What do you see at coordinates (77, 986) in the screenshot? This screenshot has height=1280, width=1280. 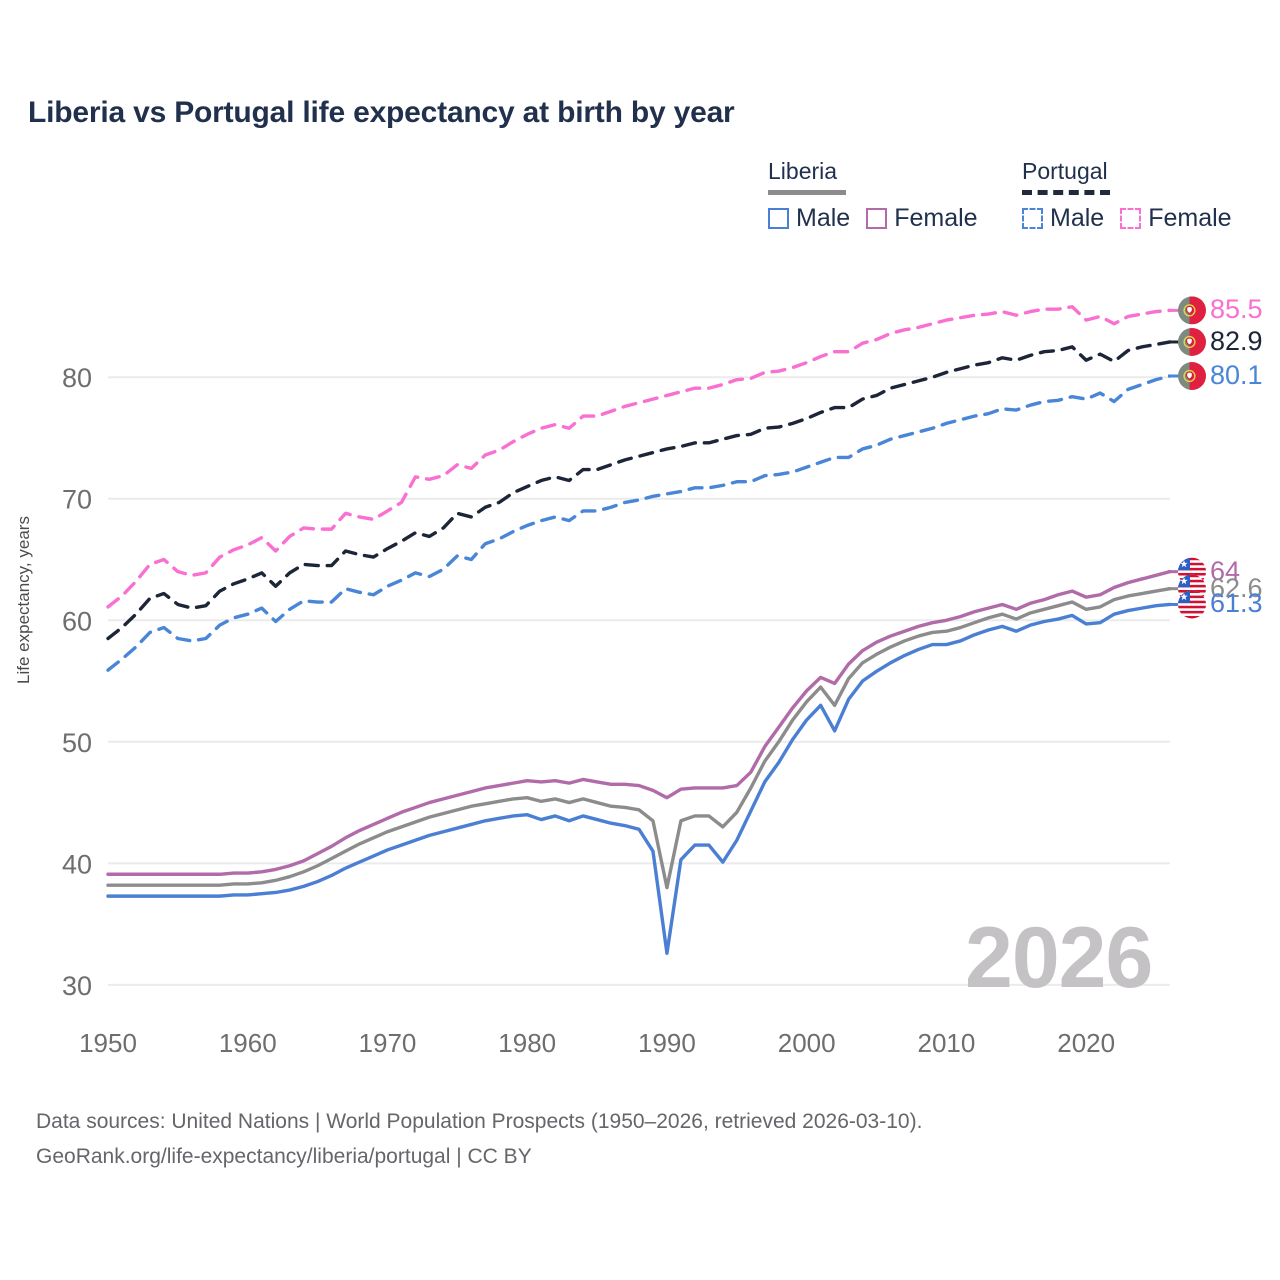 I see `svg-text: 30` at bounding box center [77, 986].